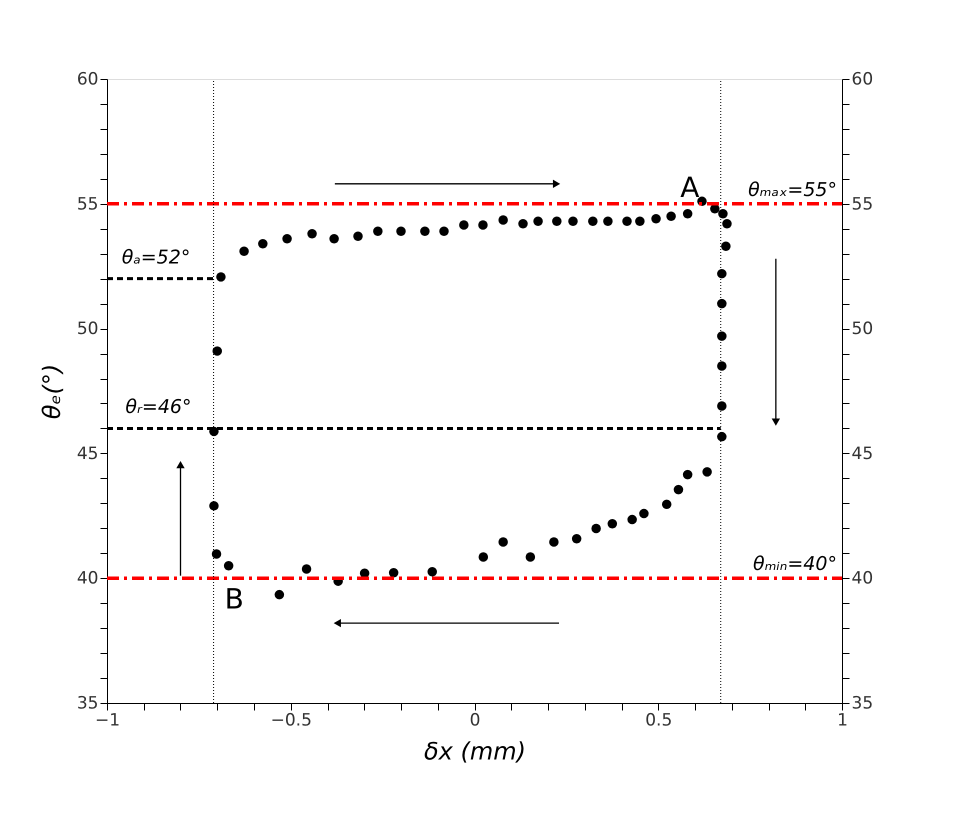 The height and width of the screenshot is (825, 961). Describe the element at coordinates (690, 187) in the screenshot. I see `annotation: A` at that location.